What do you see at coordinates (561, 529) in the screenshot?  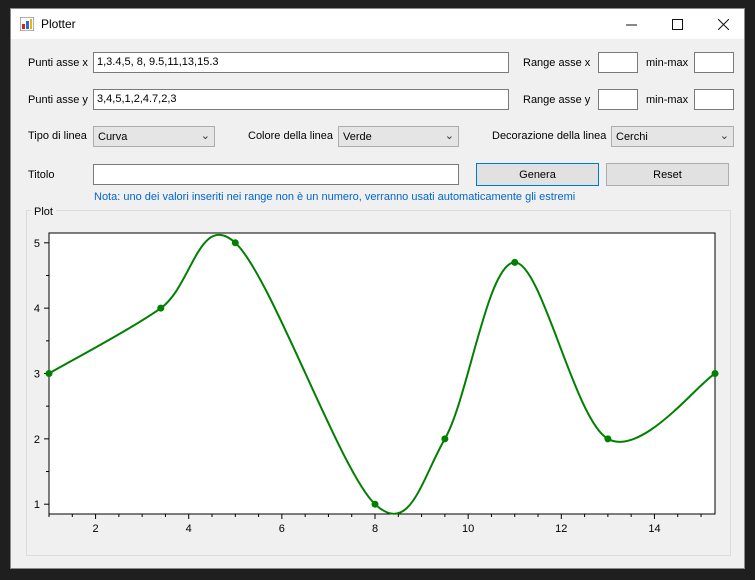 I see `x-tick-label: 12` at bounding box center [561, 529].